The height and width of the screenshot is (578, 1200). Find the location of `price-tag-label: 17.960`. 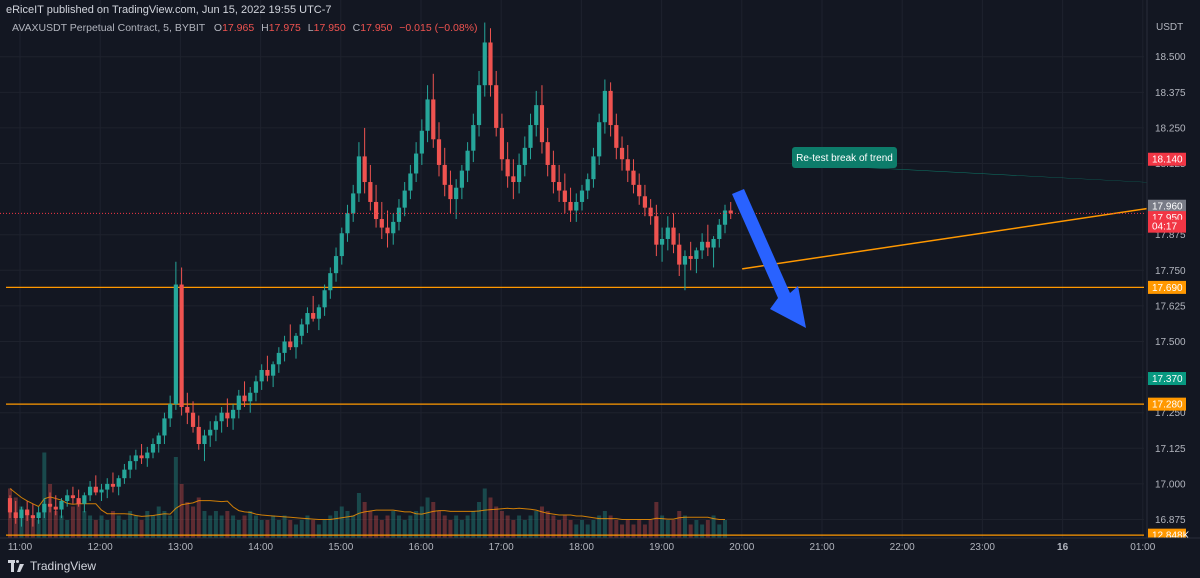

price-tag-label: 17.960 is located at coordinates (1167, 207).